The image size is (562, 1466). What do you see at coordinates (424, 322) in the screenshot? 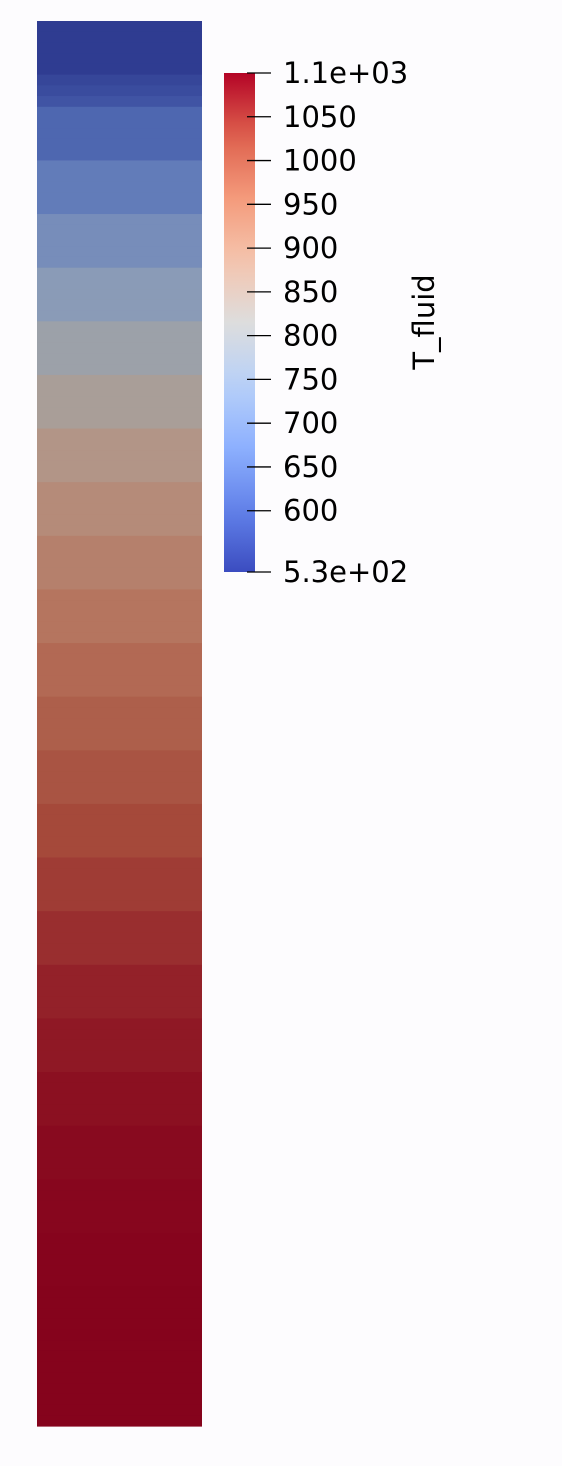
I see `colorbar-title: T_fluid` at bounding box center [424, 322].